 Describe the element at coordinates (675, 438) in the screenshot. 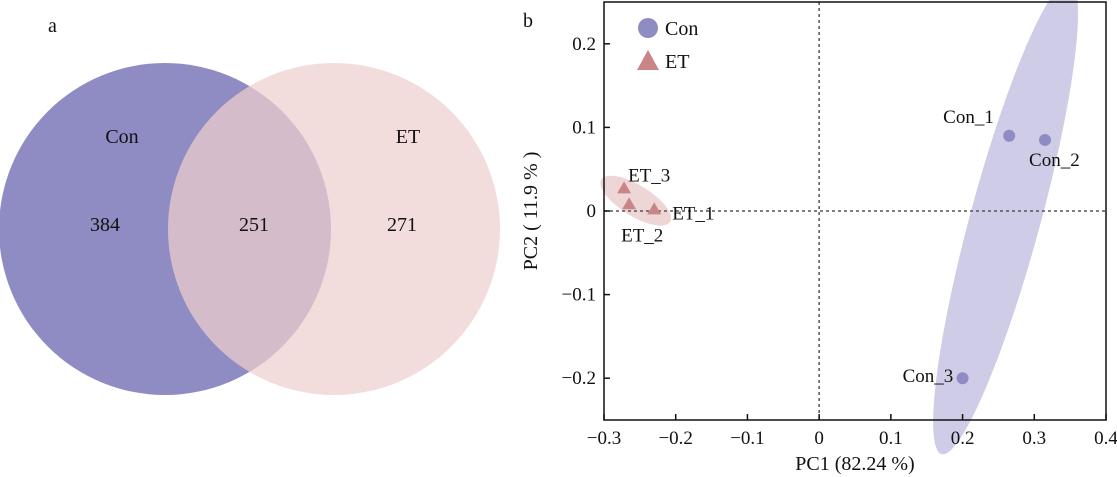

I see `x-tick-label: −0.2` at that location.